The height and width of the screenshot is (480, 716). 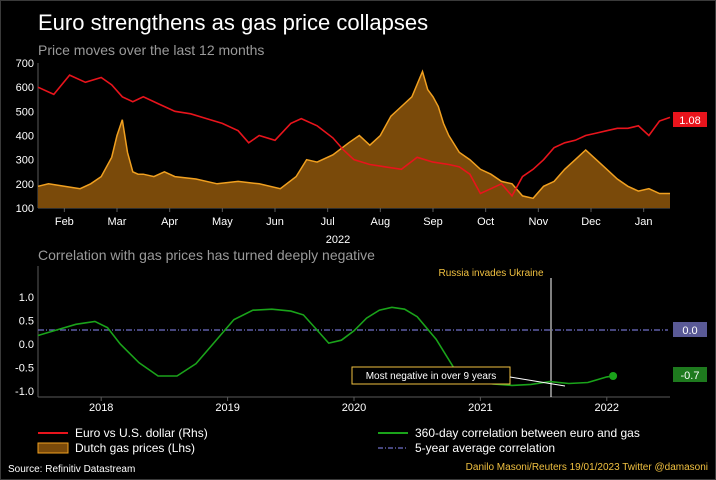 What do you see at coordinates (644, 222) in the screenshot?
I see `top-x-tick-label: Jan` at bounding box center [644, 222].